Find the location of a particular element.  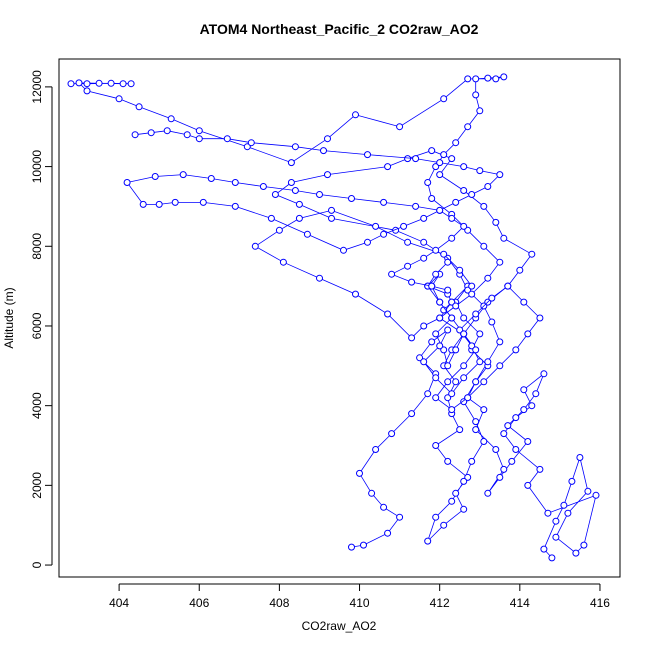

y-tick-label: 4000 is located at coordinates (37, 405).